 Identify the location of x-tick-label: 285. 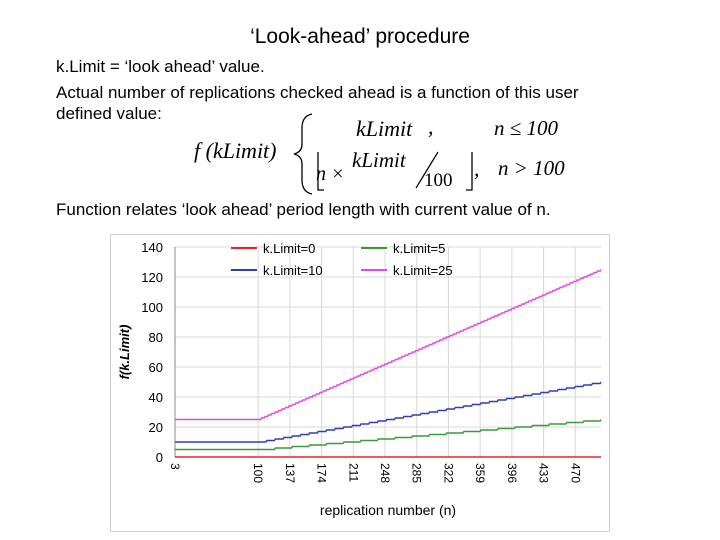
(417, 473).